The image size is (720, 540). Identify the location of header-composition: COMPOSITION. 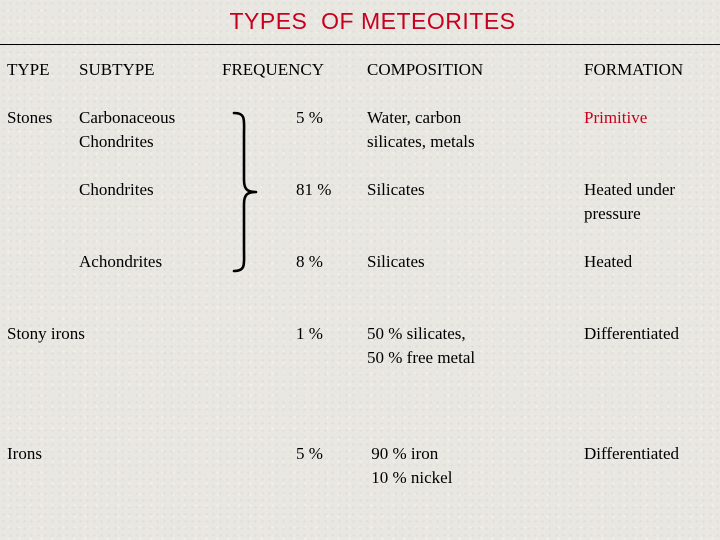
(425, 69).